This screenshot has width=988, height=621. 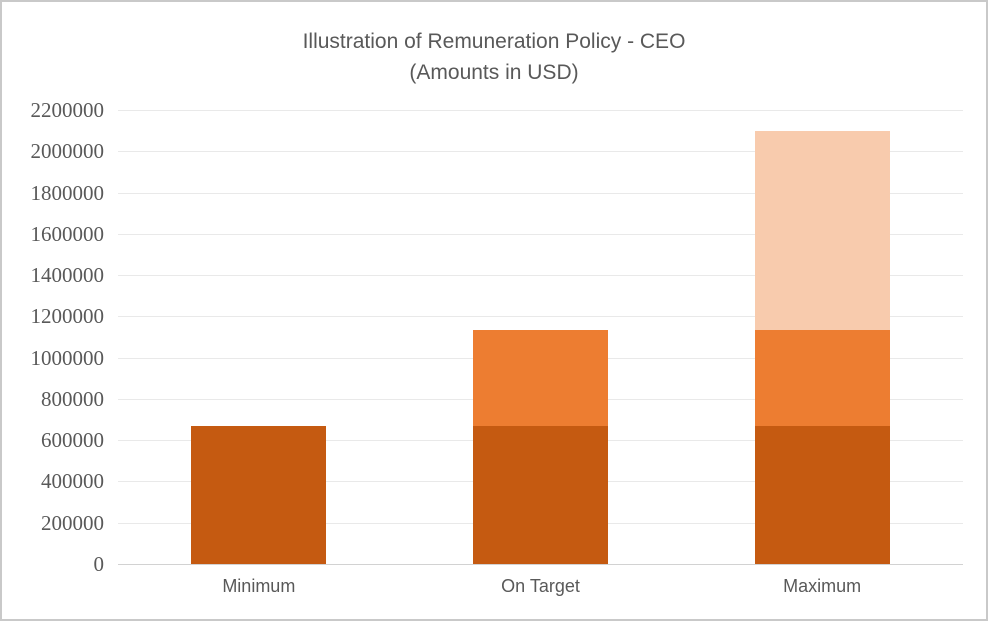 What do you see at coordinates (67, 357) in the screenshot?
I see `y-tick-label: 1000000` at bounding box center [67, 357].